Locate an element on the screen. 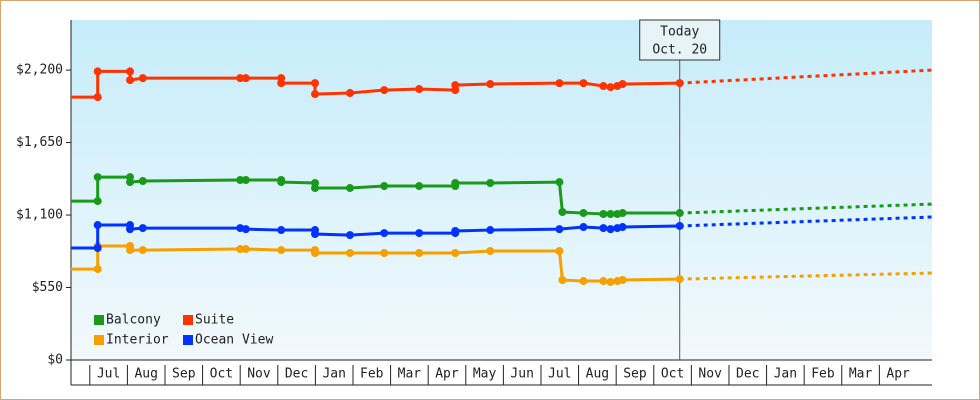 Image resolution: width=980 pixels, height=400 pixels. x-tick-label: Sep is located at coordinates (635, 374).